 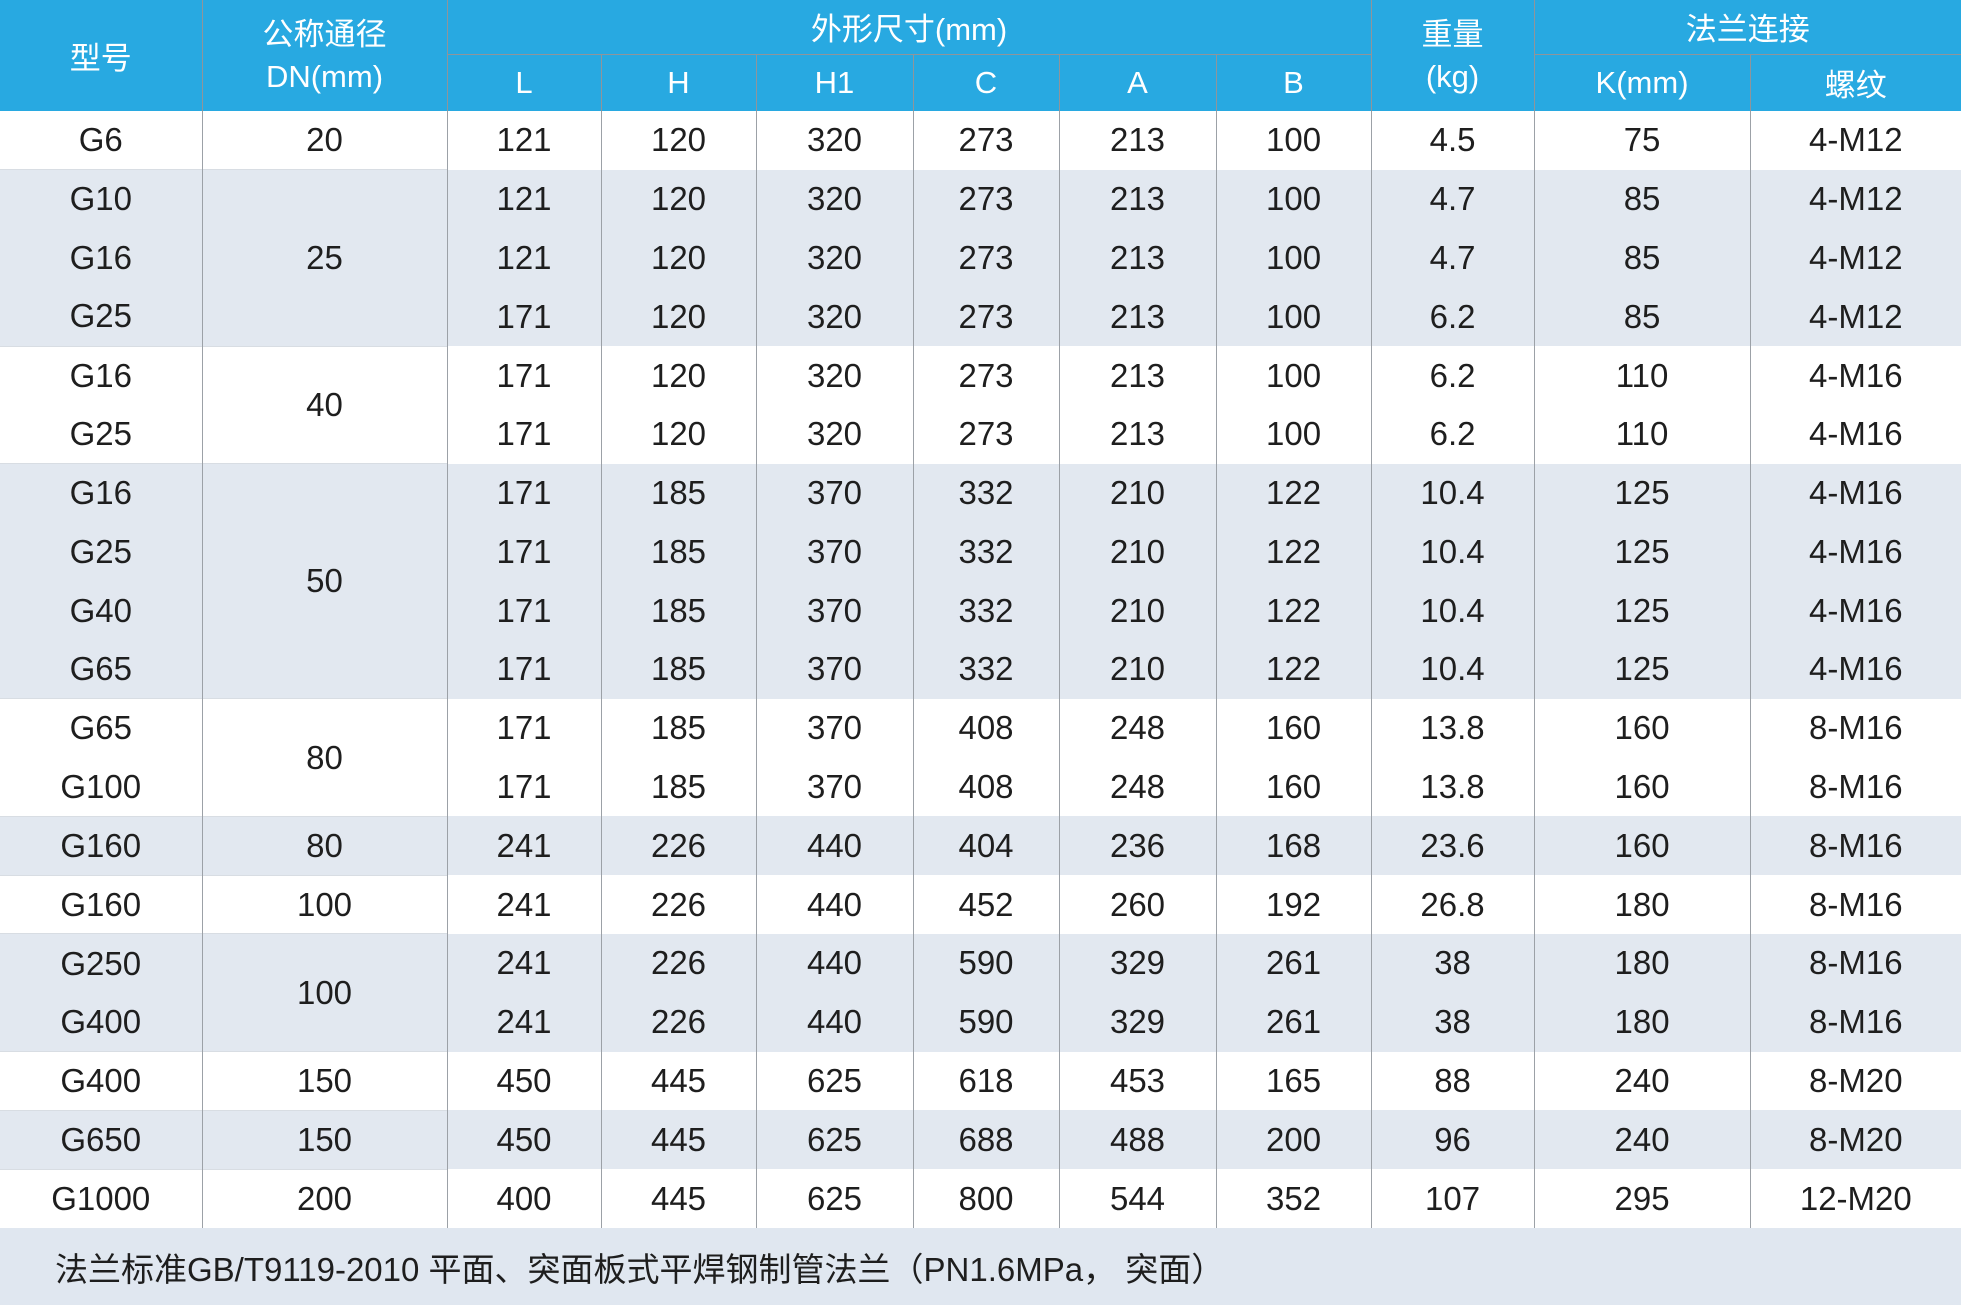 I want to click on col-header-weight-line2: (kg), so click(x=1452, y=76).